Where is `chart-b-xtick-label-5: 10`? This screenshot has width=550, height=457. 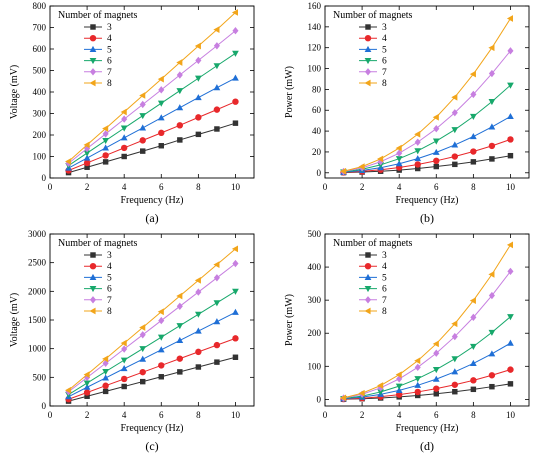 chart-b-xtick-label-5: 10 is located at coordinates (511, 187).